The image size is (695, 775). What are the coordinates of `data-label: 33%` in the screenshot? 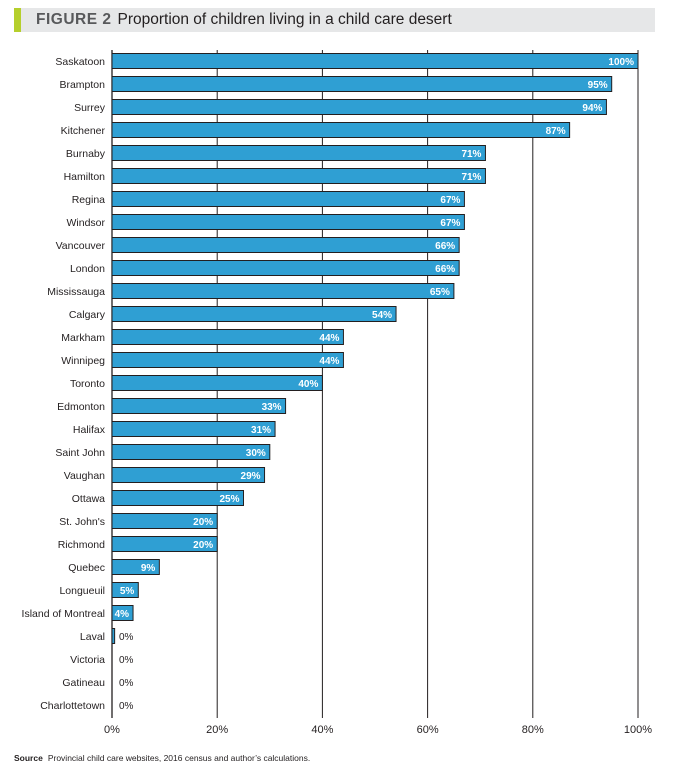 It's located at (272, 407).